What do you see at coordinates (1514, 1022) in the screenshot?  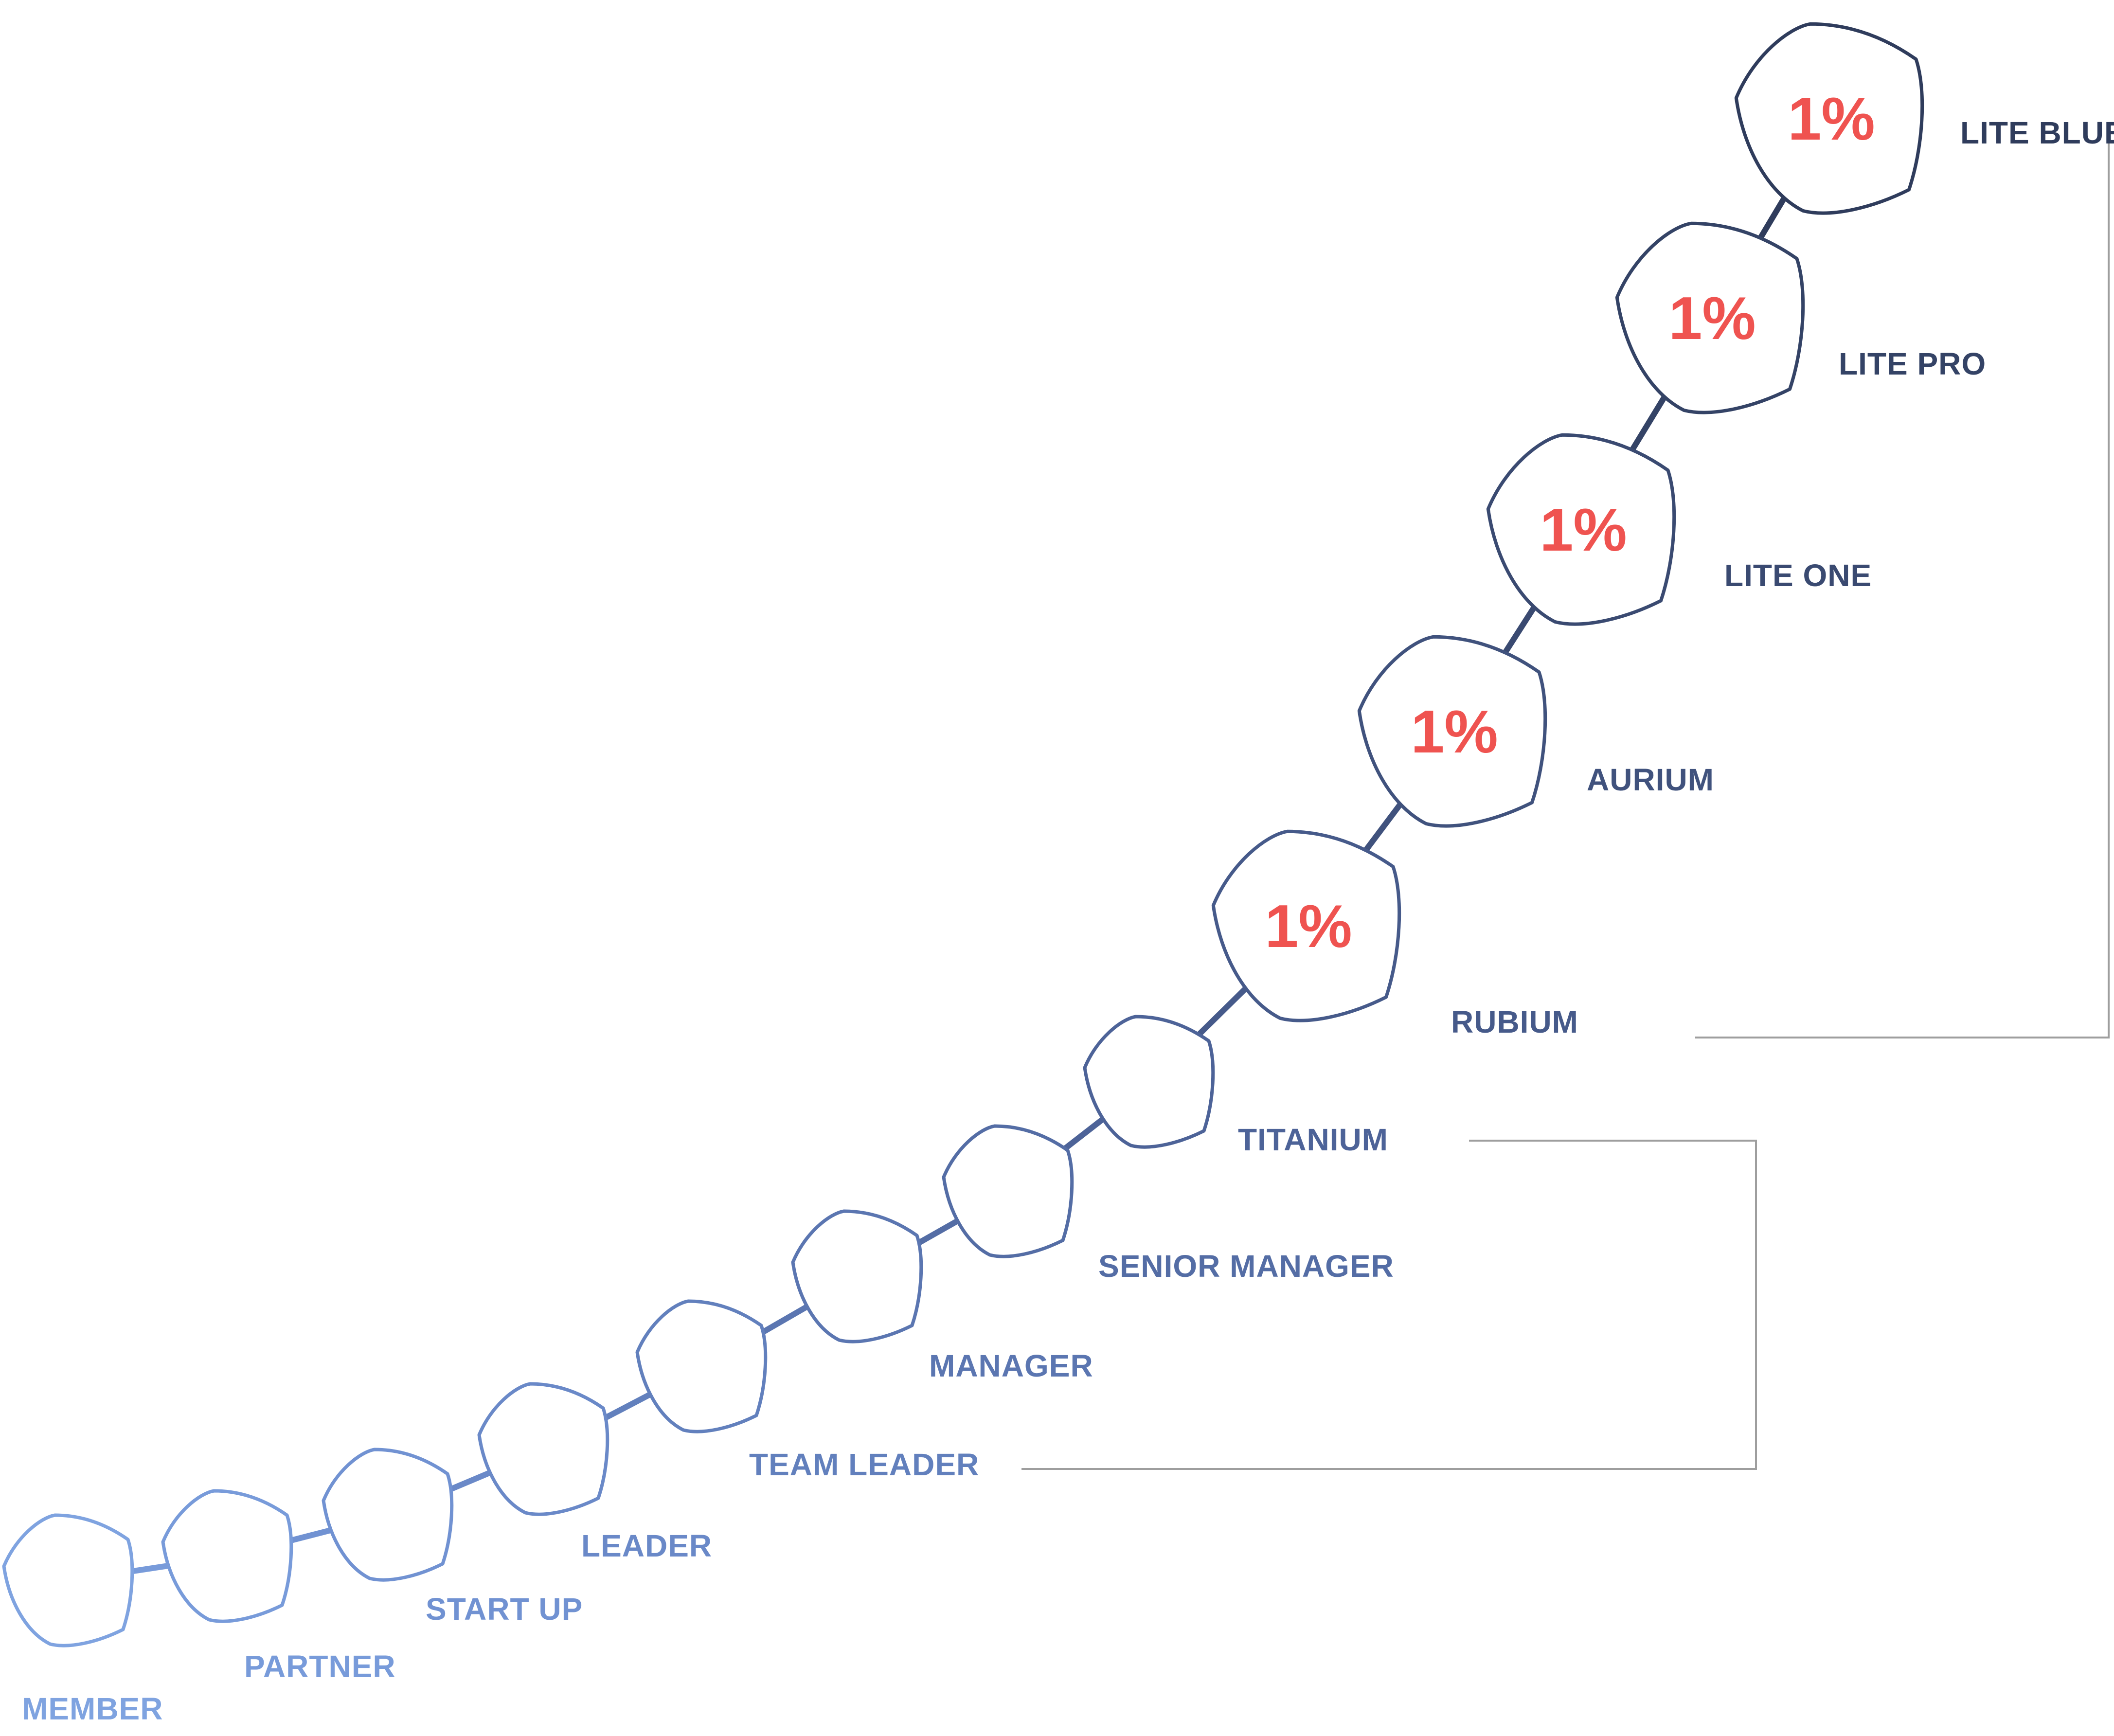 I see `rank-label-rubium: RUBIUM` at bounding box center [1514, 1022].